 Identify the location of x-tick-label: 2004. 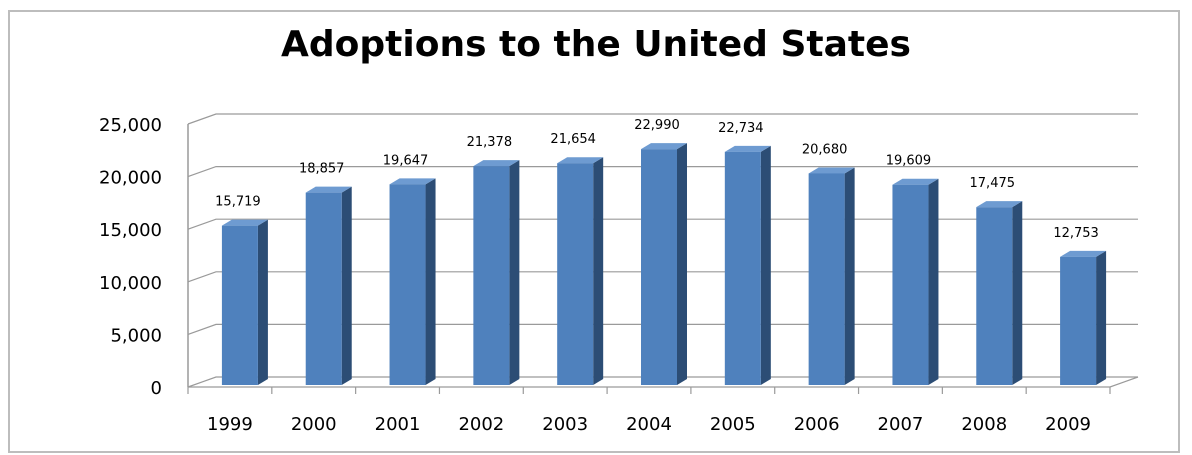
(649, 424).